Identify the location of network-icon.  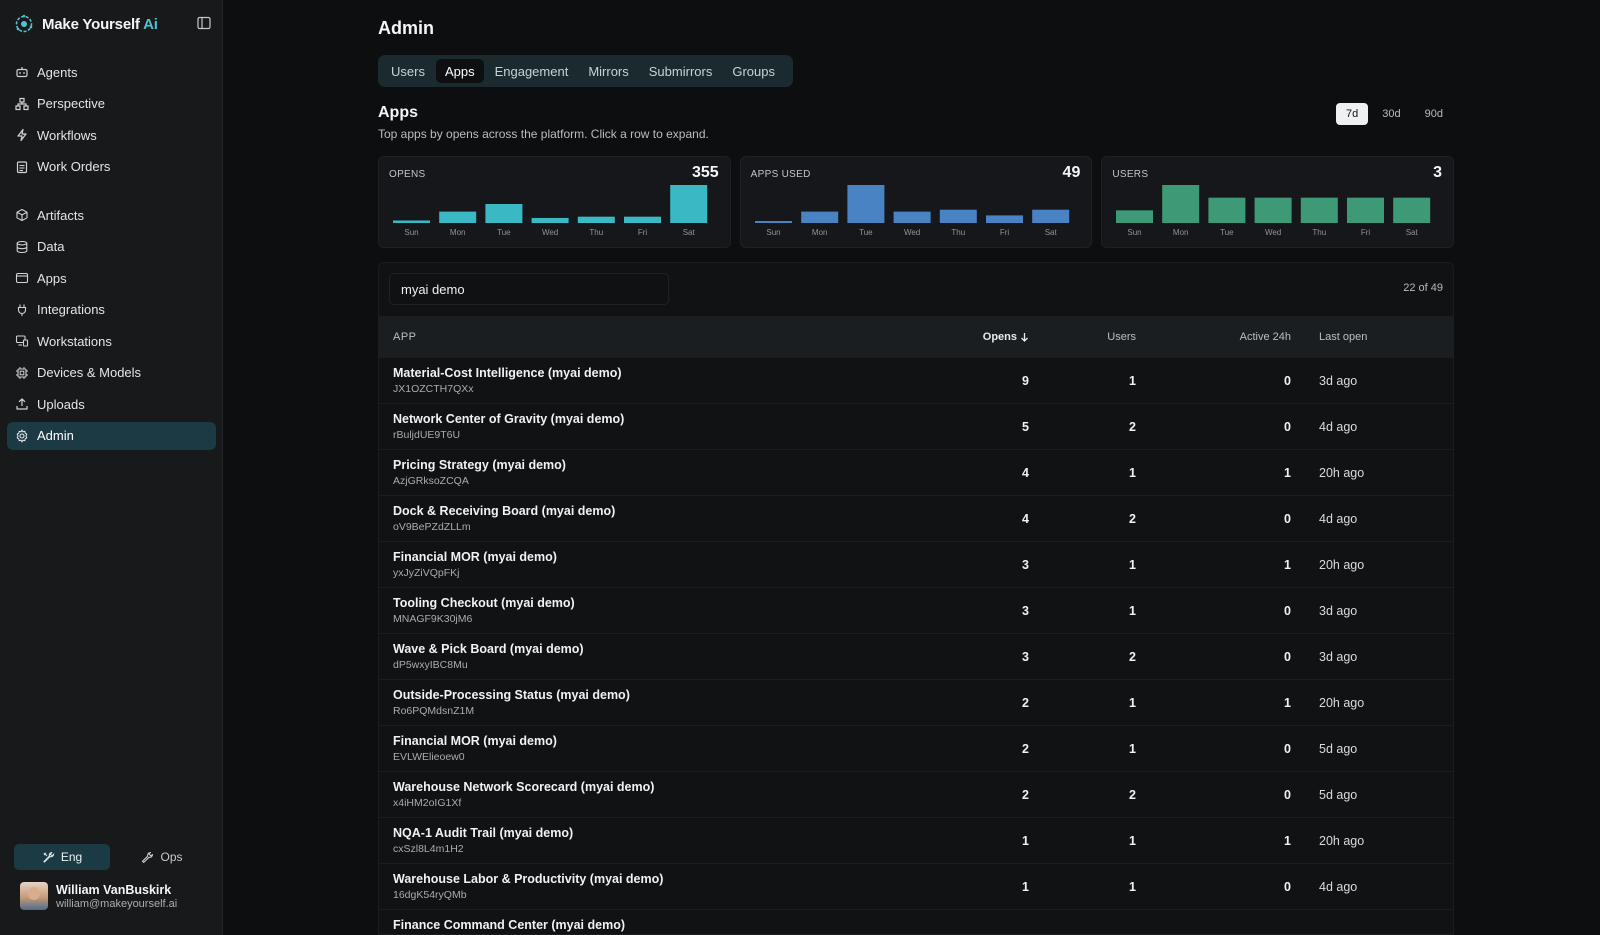
(22, 103).